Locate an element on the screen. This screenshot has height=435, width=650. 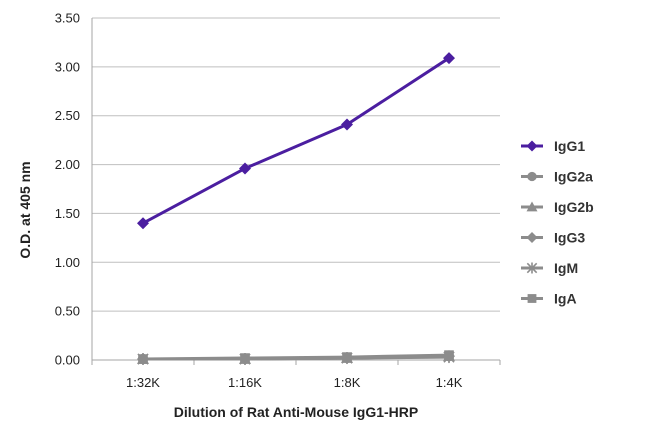
y-tick-label-5: 2.50 is located at coordinates (67, 115).